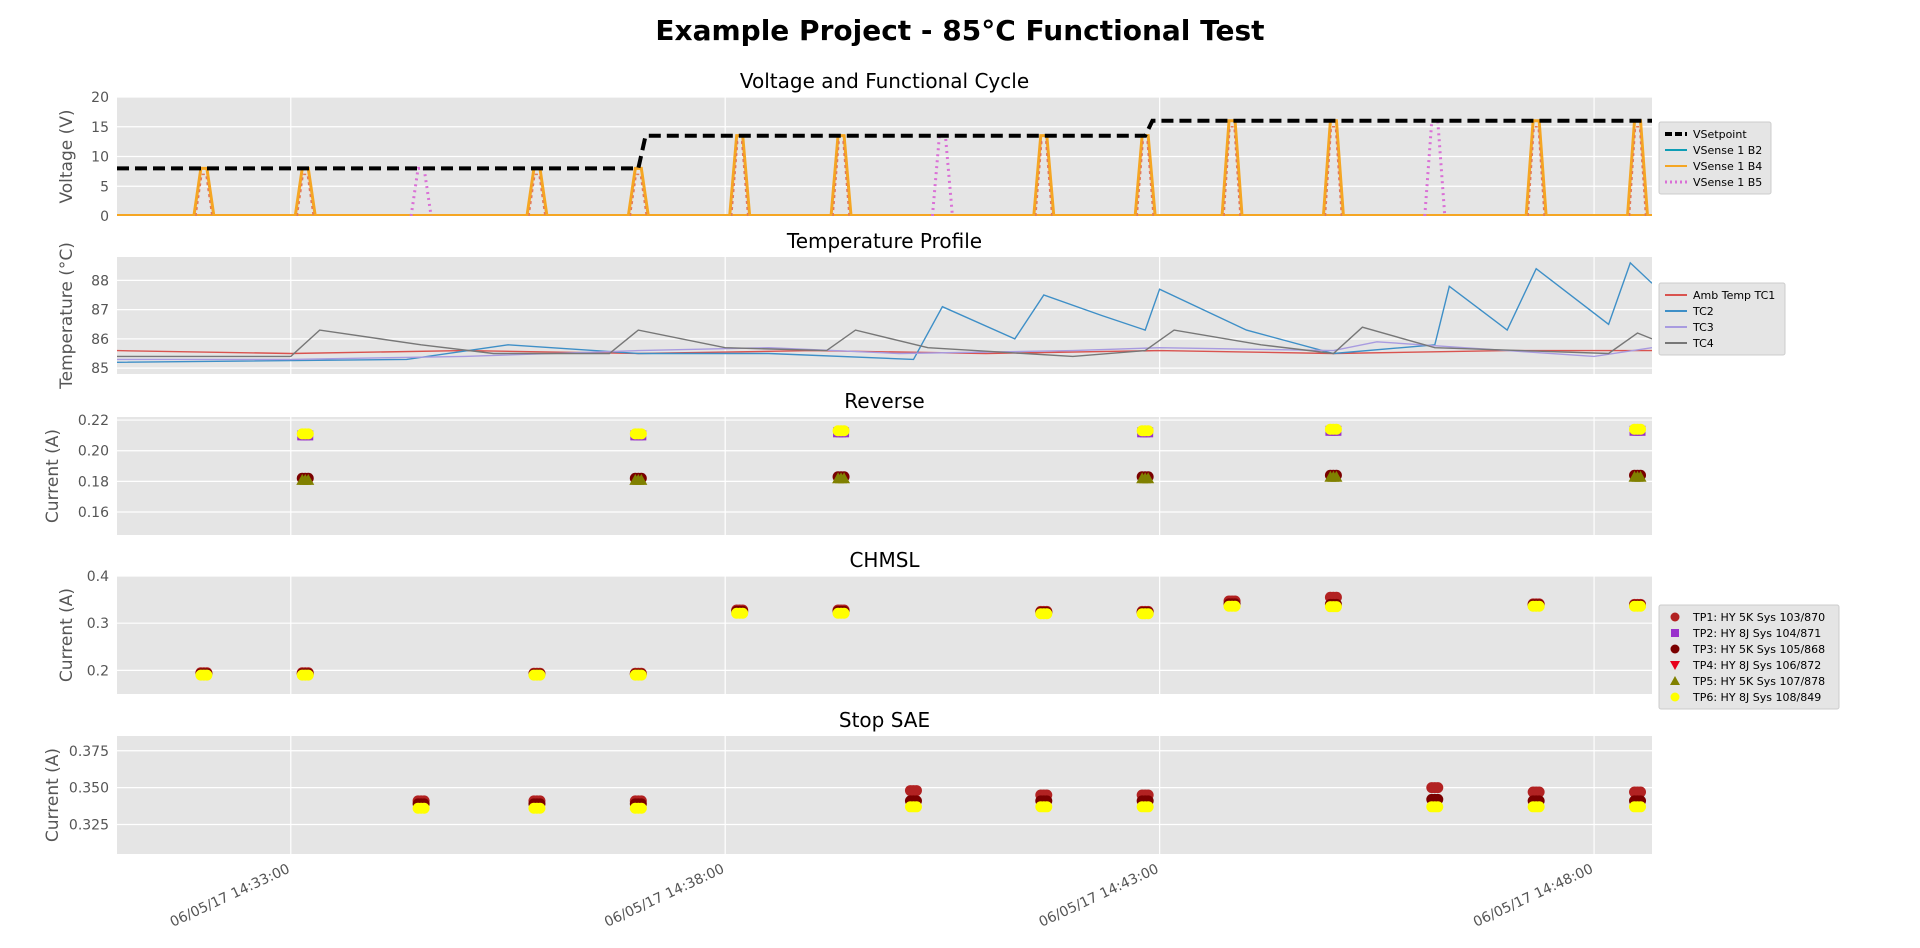 The image size is (1920, 948). I want to click on y-tick-label: 0.3, so click(98, 624).